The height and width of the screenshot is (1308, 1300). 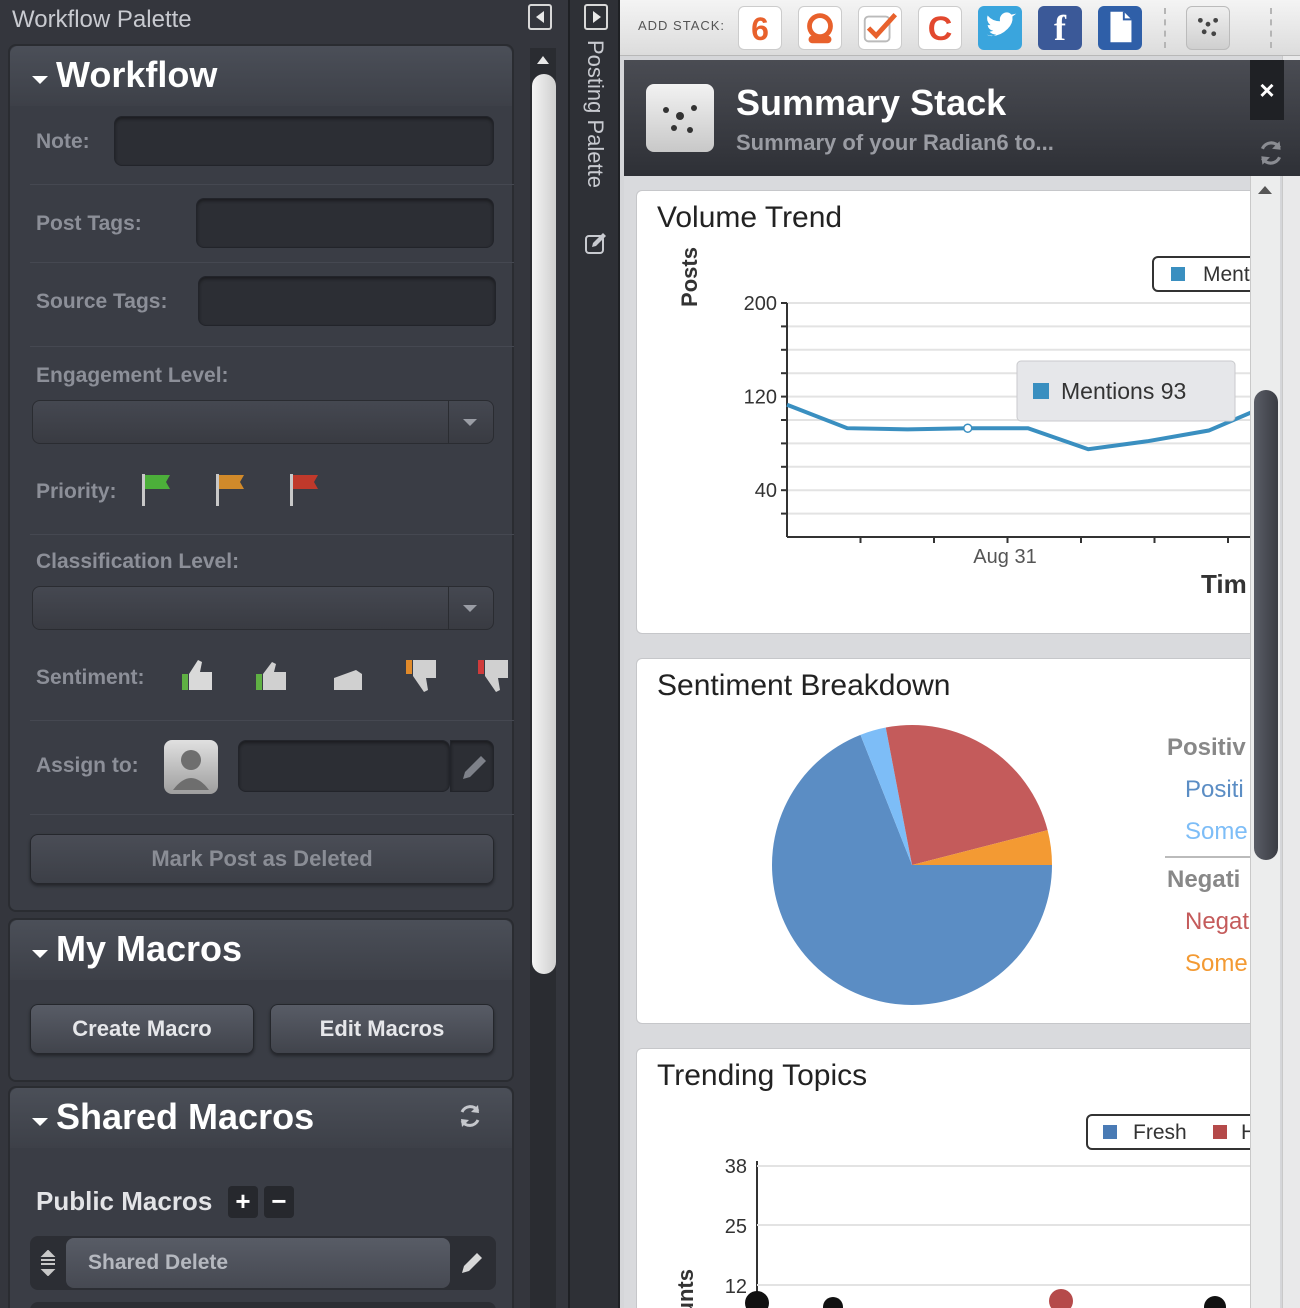 What do you see at coordinates (1000, 28) in the screenshot?
I see `twitter-icon` at bounding box center [1000, 28].